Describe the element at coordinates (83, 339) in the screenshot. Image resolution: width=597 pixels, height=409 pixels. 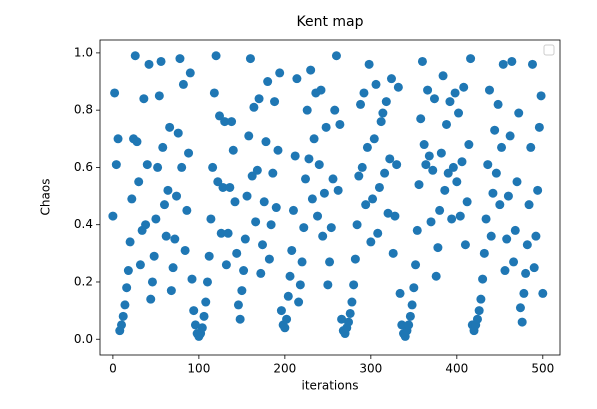
I see `y-tick-label: 0.0` at that location.